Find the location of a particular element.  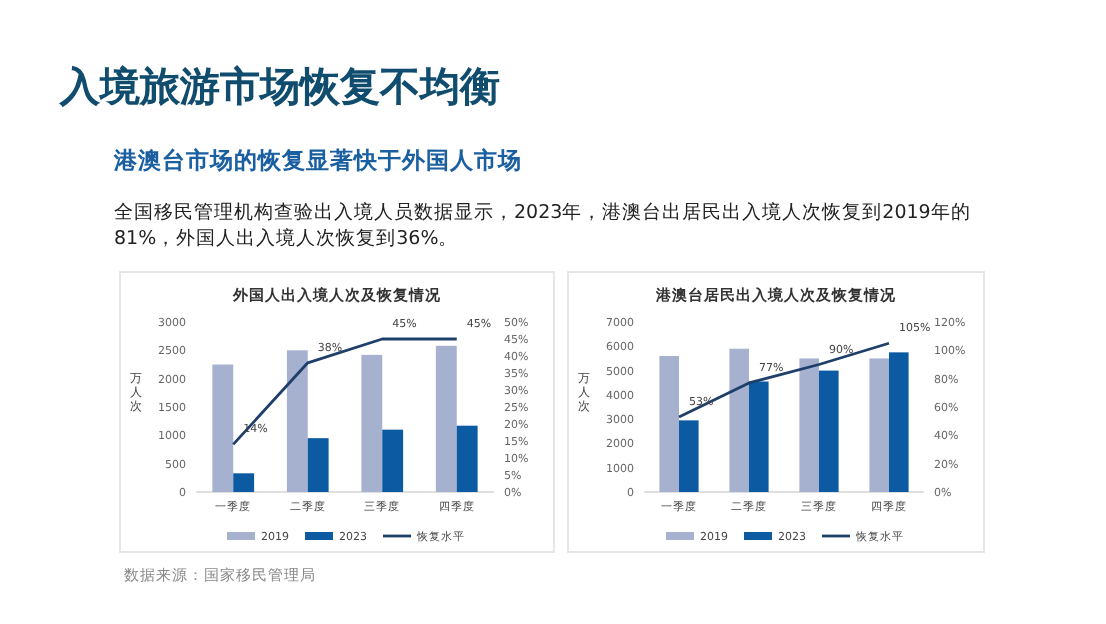

line-series is located at coordinates (784, 380).